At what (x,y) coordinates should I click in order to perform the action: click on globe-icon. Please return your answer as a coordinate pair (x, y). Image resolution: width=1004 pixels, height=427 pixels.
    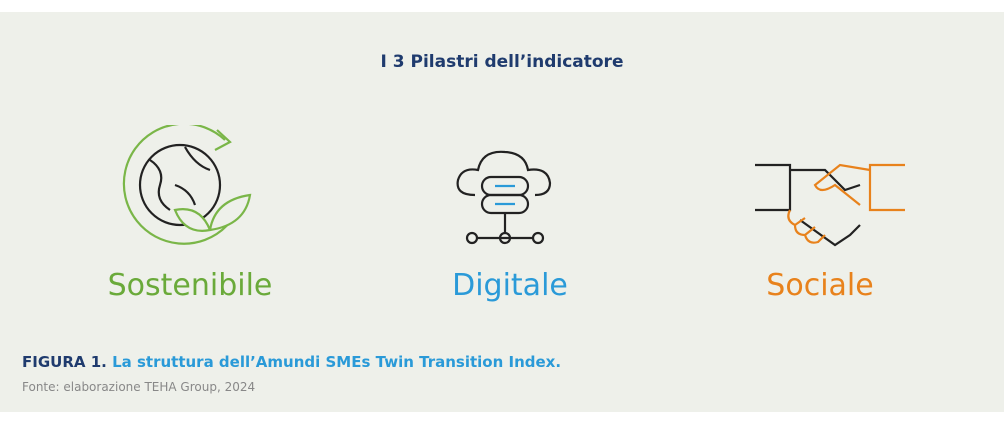
    Looking at the image, I should click on (187, 185).